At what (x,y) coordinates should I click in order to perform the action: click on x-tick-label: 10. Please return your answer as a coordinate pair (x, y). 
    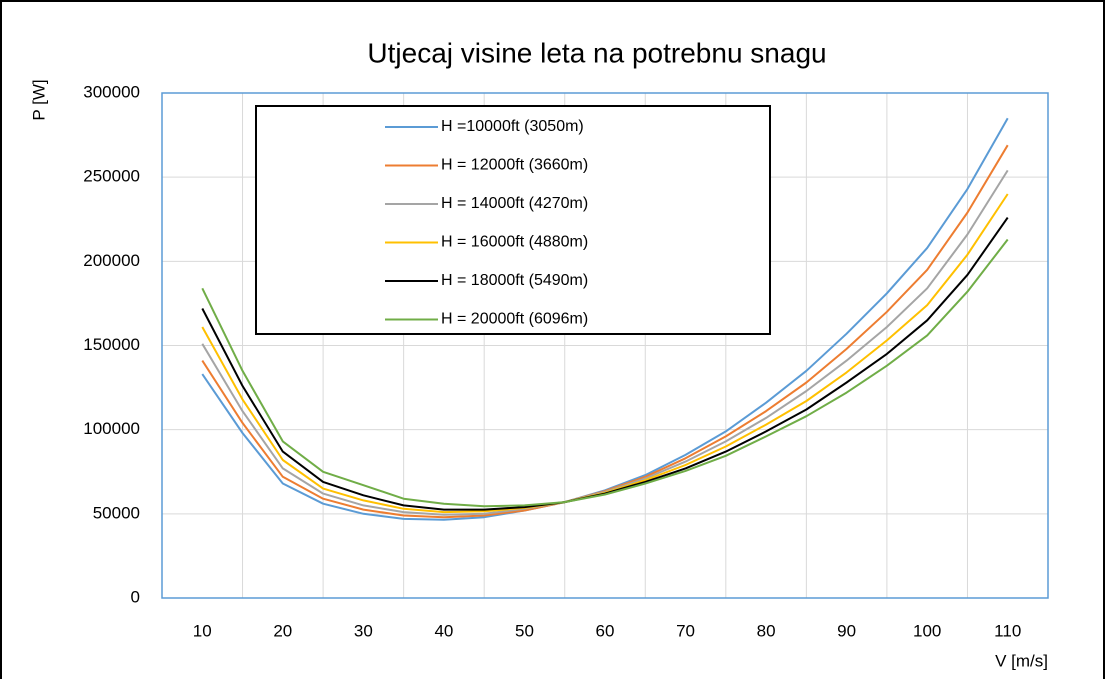
    Looking at the image, I should click on (202, 630).